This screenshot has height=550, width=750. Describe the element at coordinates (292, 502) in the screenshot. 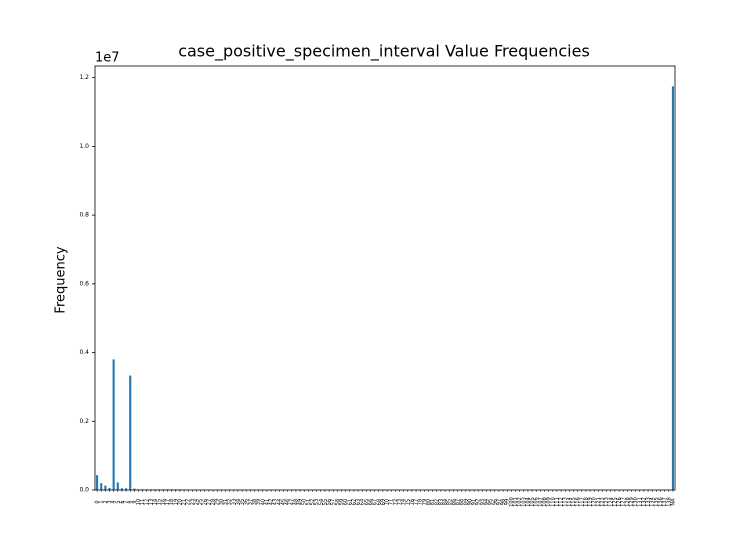

I see `x-tick-label: 47` at that location.